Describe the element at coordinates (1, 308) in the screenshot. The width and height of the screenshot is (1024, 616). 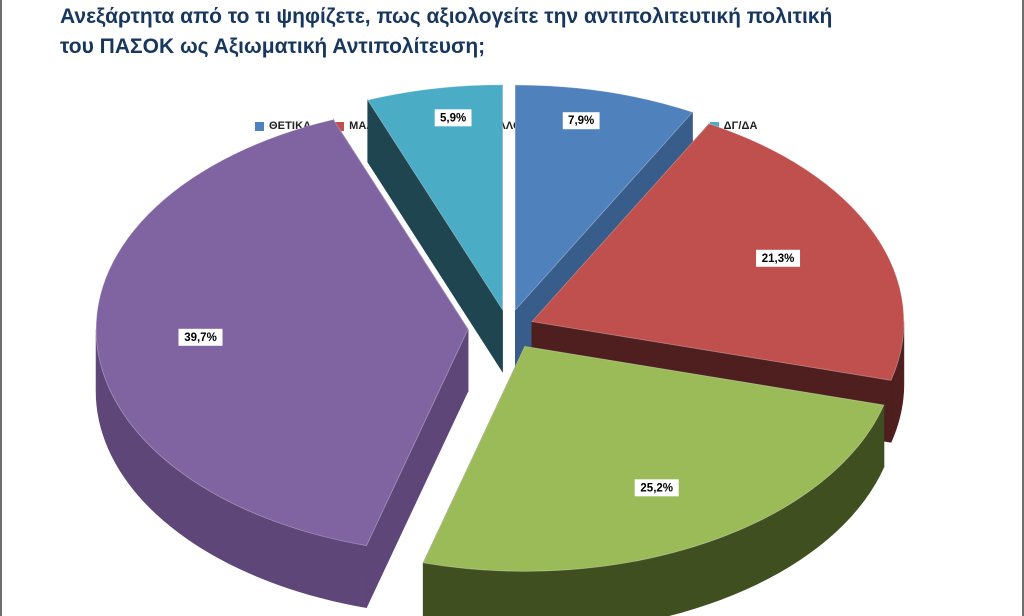
I see `frame-border-left` at that location.